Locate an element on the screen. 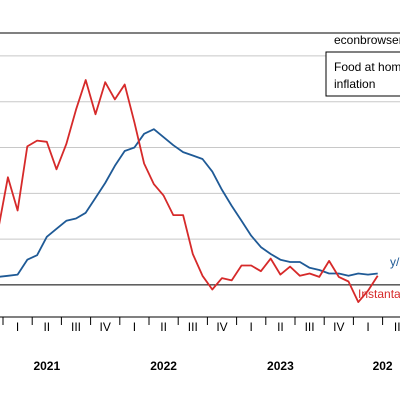 This screenshot has width=400, height=405. series-label-yy: y/ is located at coordinates (395, 262).